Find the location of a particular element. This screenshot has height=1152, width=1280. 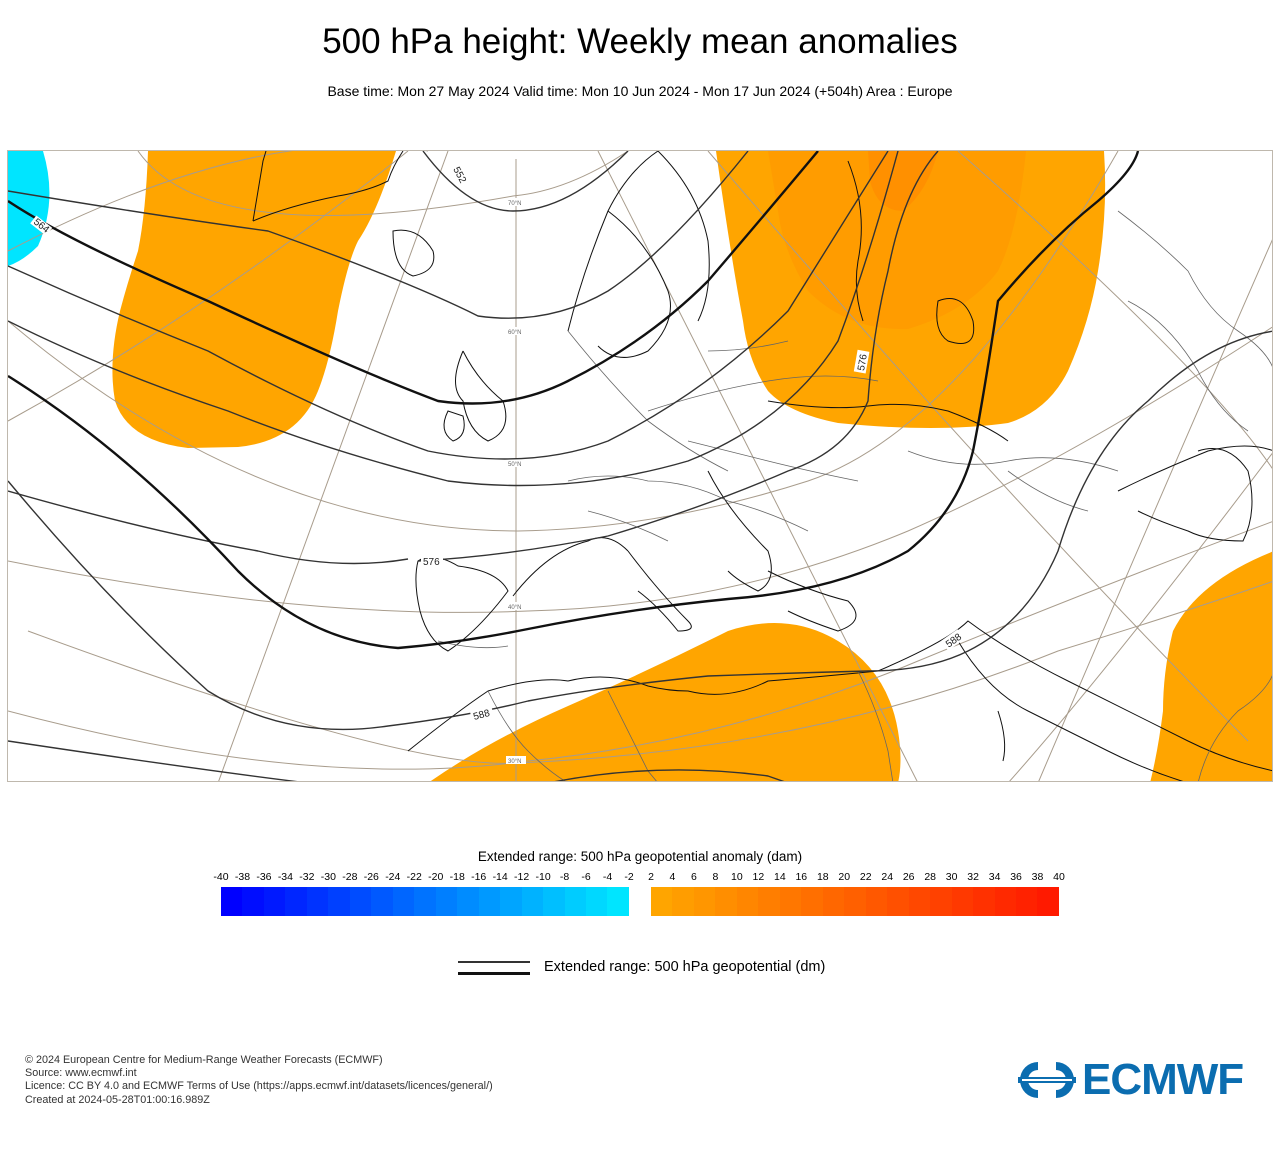

footer-created: Created at 2024-05-28T01:00:16.989Z is located at coordinates (117, 1099).